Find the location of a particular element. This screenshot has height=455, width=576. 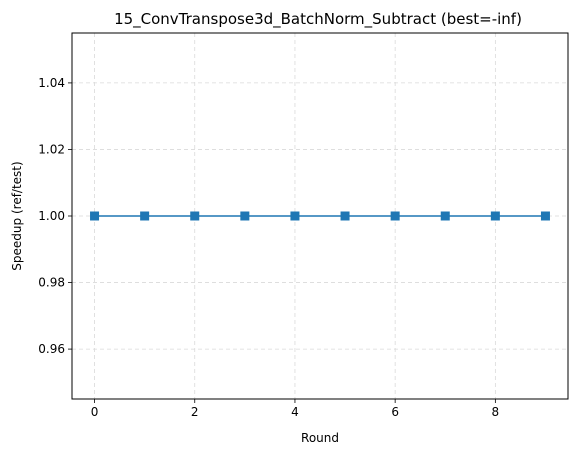

y-axis: 0.96 0.98 1.00 1.02 1.04 is located at coordinates (55, 216).